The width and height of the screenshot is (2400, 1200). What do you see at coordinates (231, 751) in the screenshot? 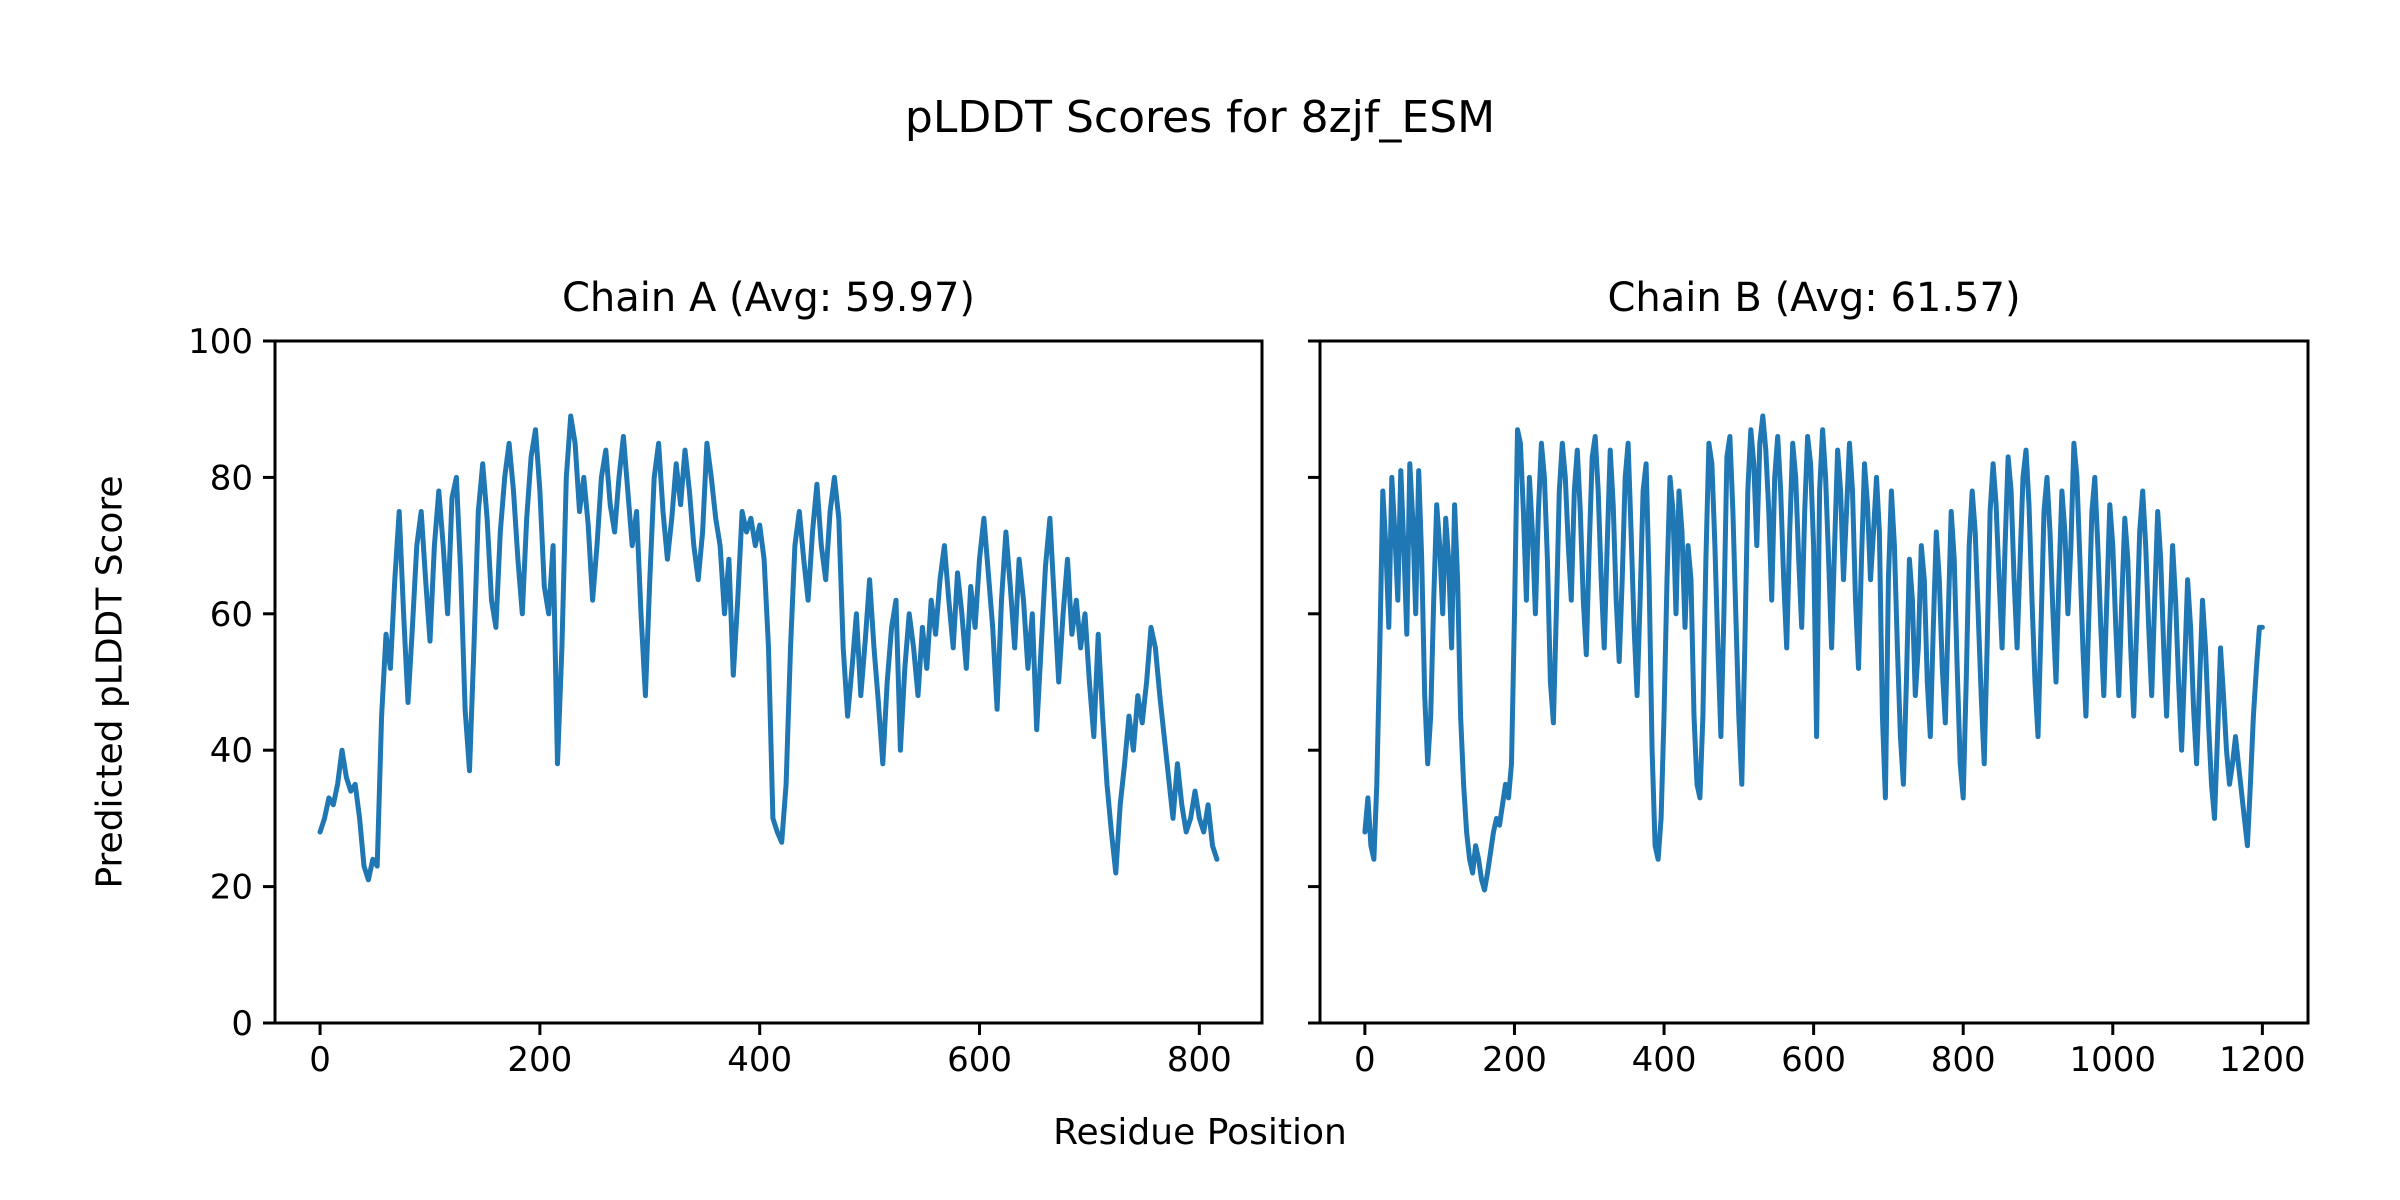
I see `y-tick-label: 40` at bounding box center [231, 751].